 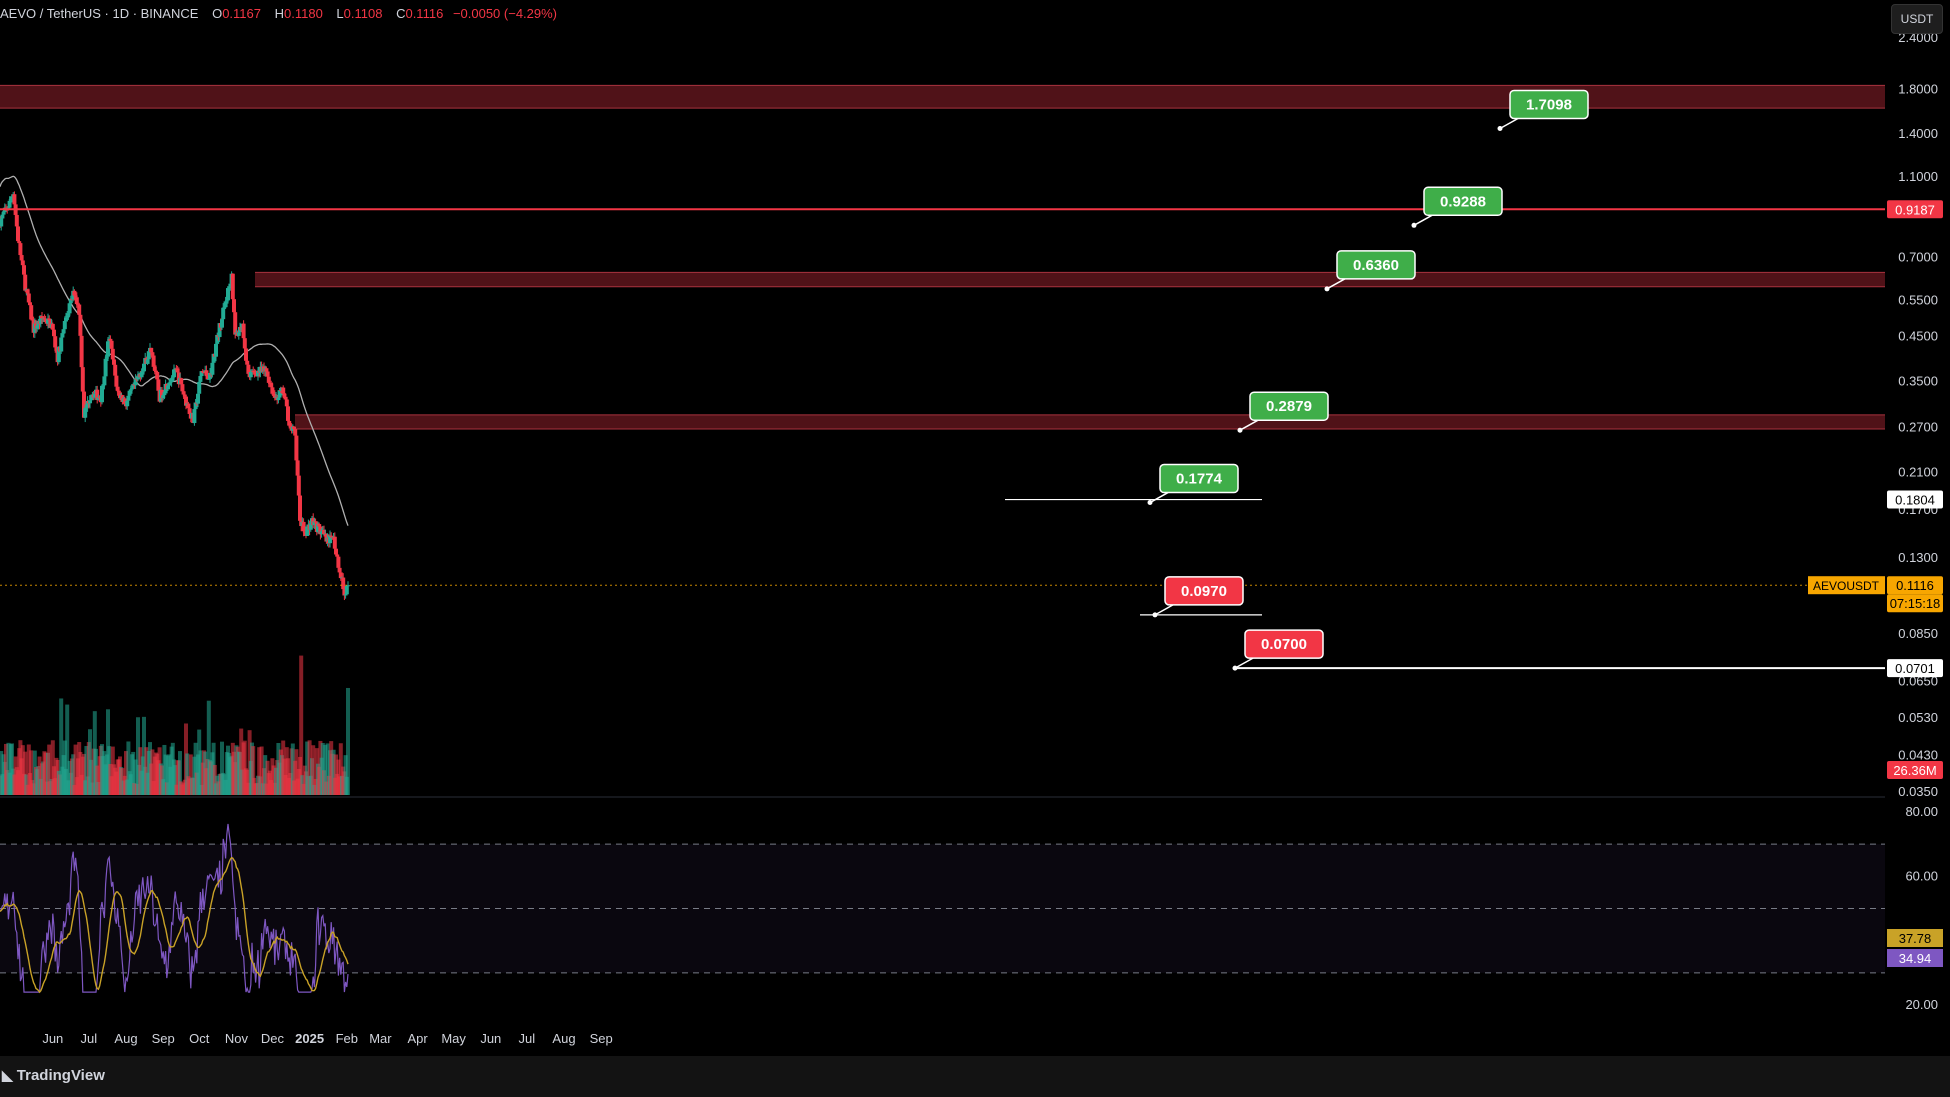 What do you see at coordinates (490, 1038) in the screenshot?
I see `time-tick-label: Jun` at bounding box center [490, 1038].